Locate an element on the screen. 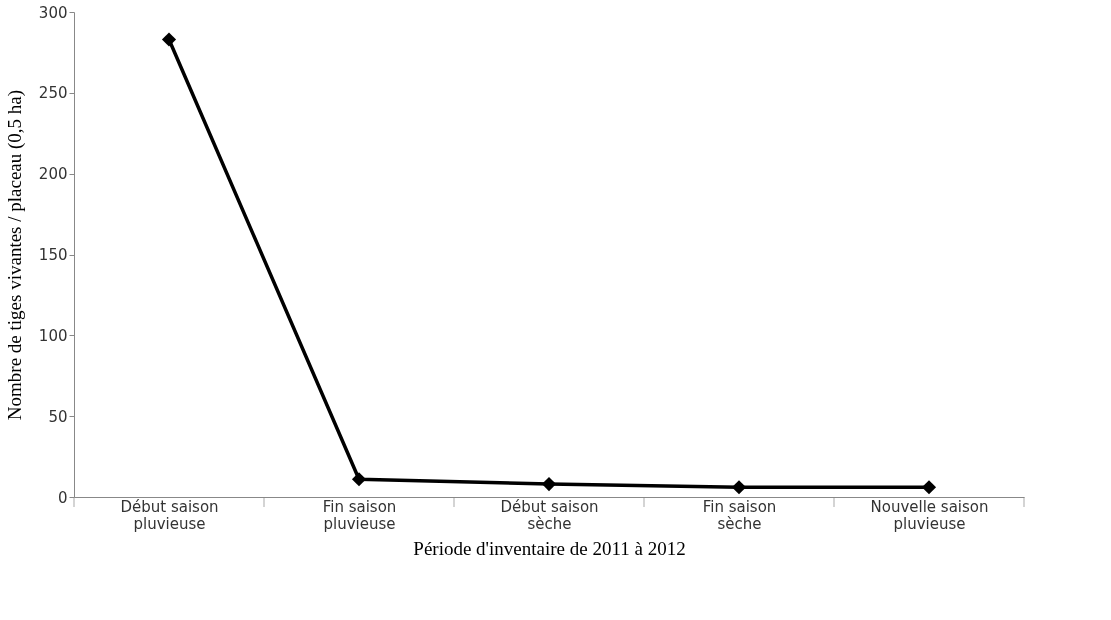 The image size is (1111, 620). y-tick-label: 300 is located at coordinates (53, 12).